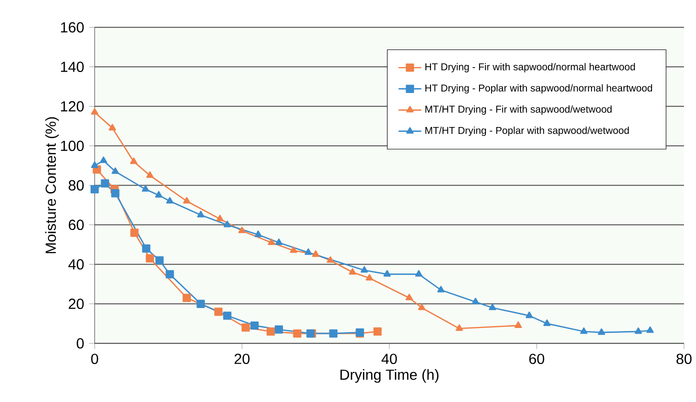 The height and width of the screenshot is (402, 696). I want to click on y-tick-label: 120, so click(72, 106).